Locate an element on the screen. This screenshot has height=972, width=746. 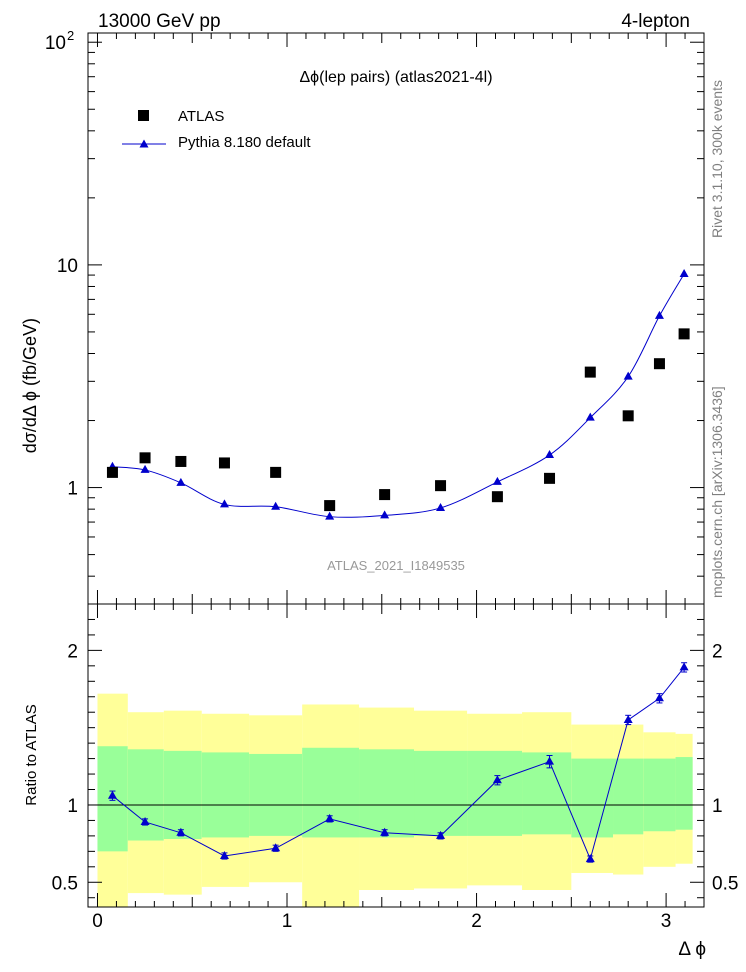
main-y-tick-label-exponent: 2 is located at coordinates (70, 35).